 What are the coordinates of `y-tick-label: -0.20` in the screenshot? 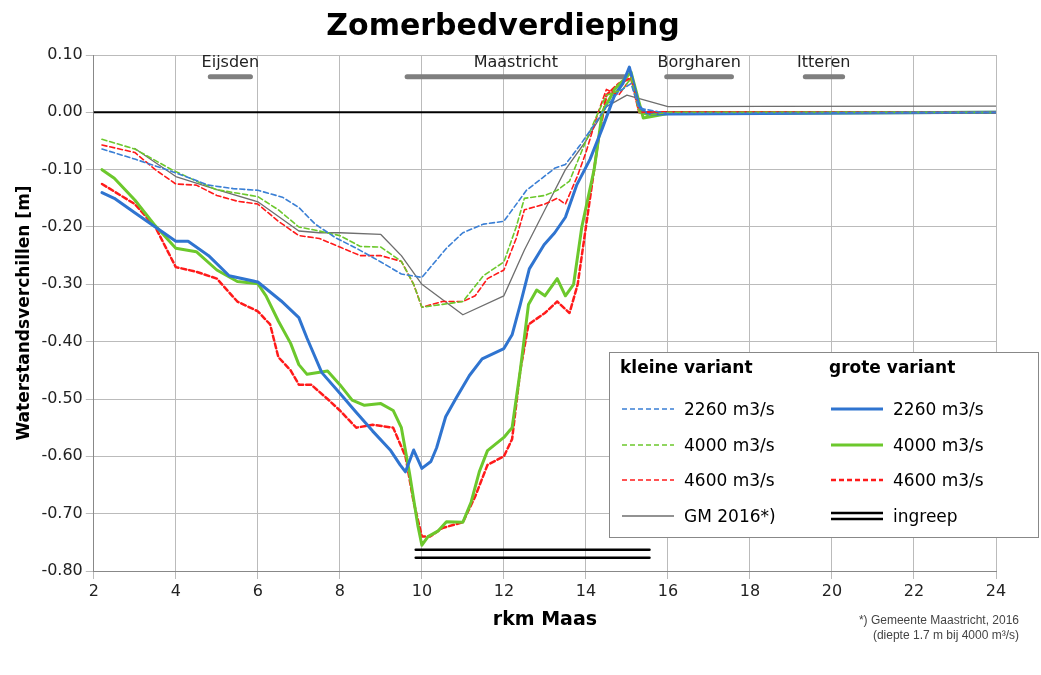 It's located at (62, 226).